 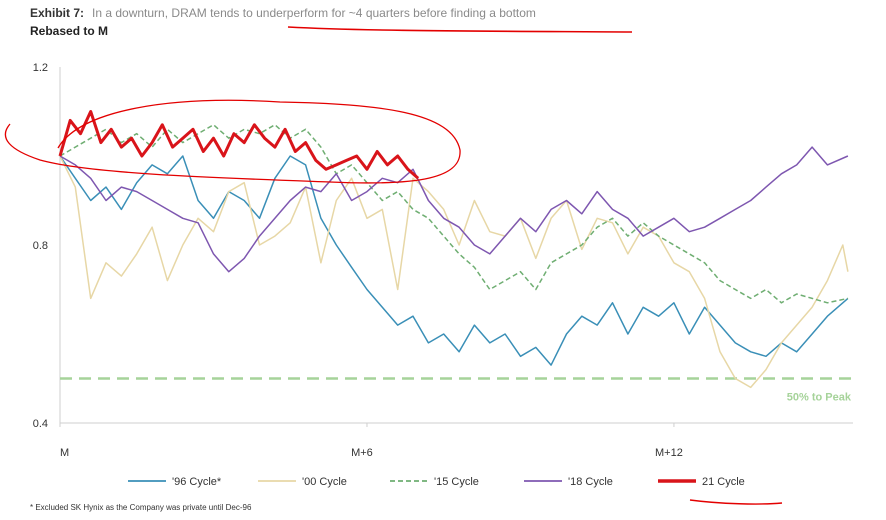 I want to click on series-line-c21, so click(x=239, y=145).